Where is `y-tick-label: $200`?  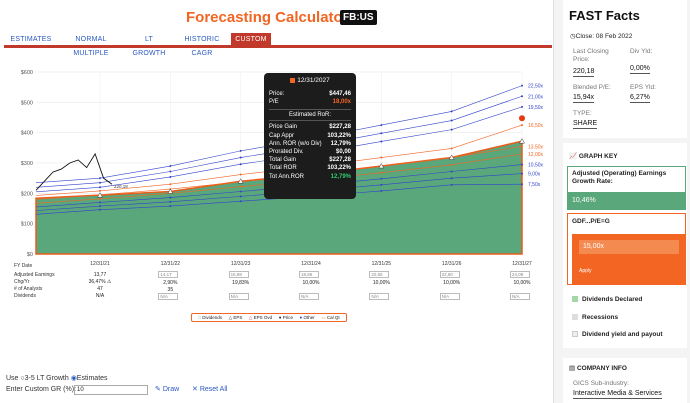
y-tick-label: $200 is located at coordinates (27, 194).